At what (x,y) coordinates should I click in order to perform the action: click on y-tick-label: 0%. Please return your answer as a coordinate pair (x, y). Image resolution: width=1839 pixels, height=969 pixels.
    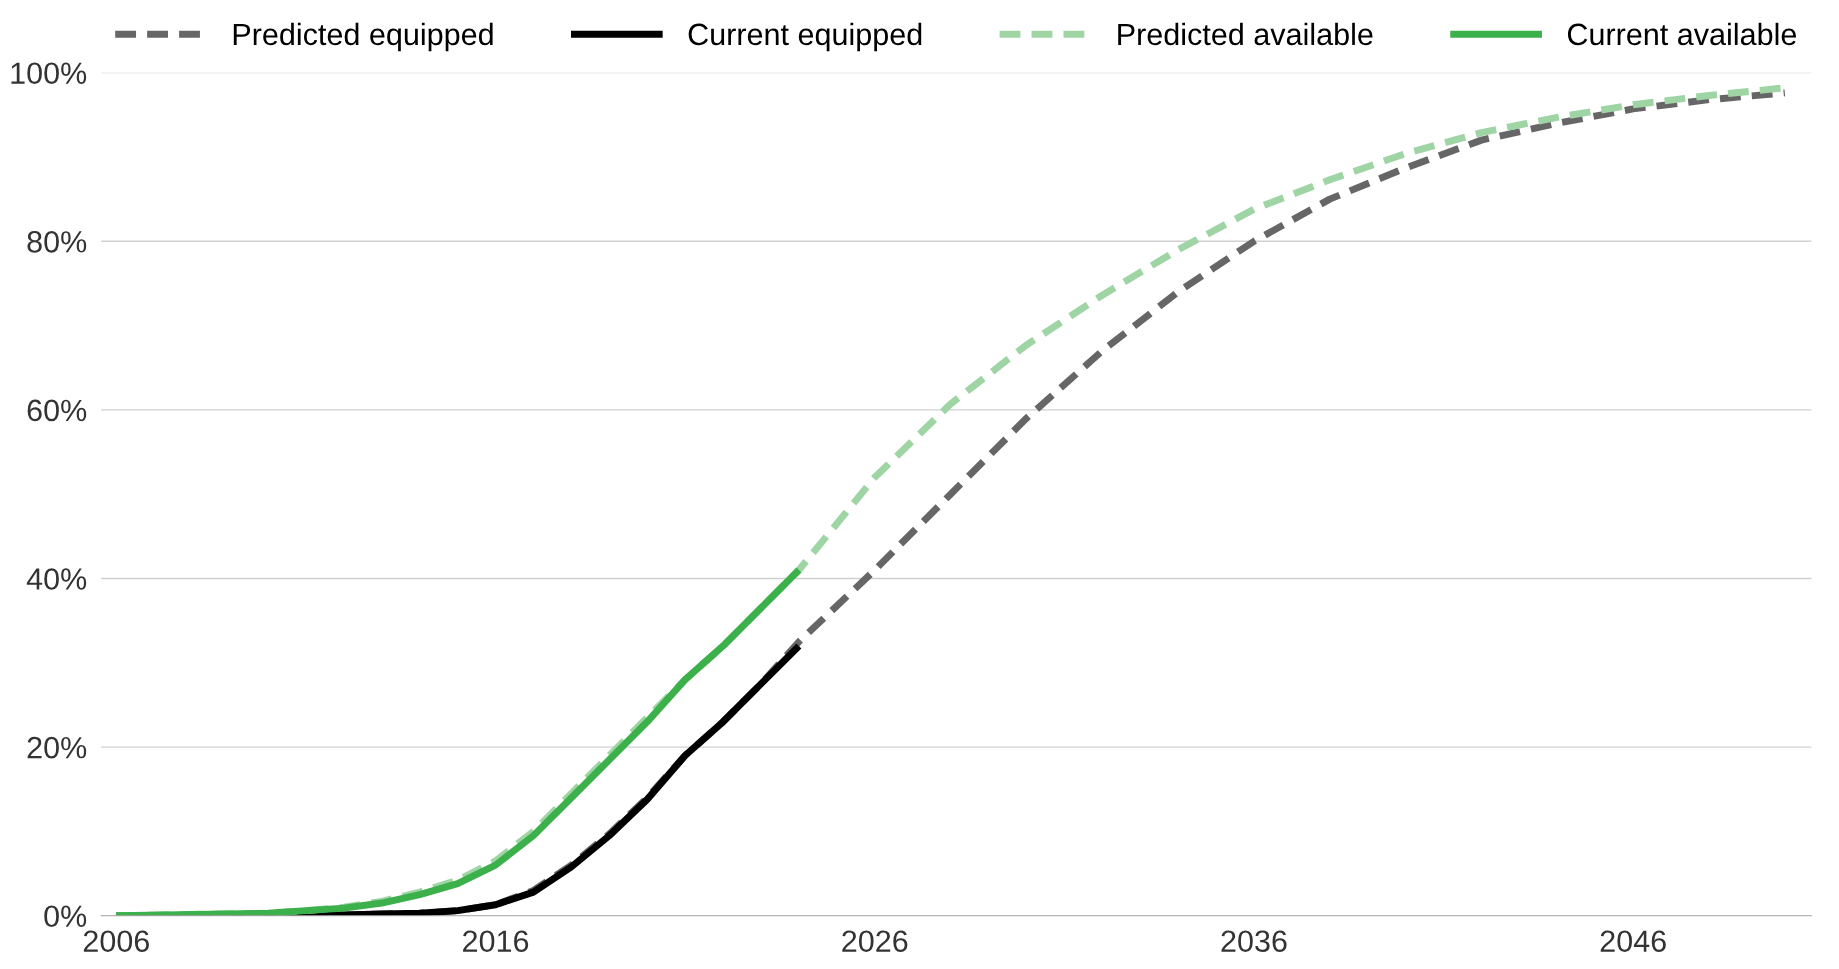
    Looking at the image, I should click on (65, 916).